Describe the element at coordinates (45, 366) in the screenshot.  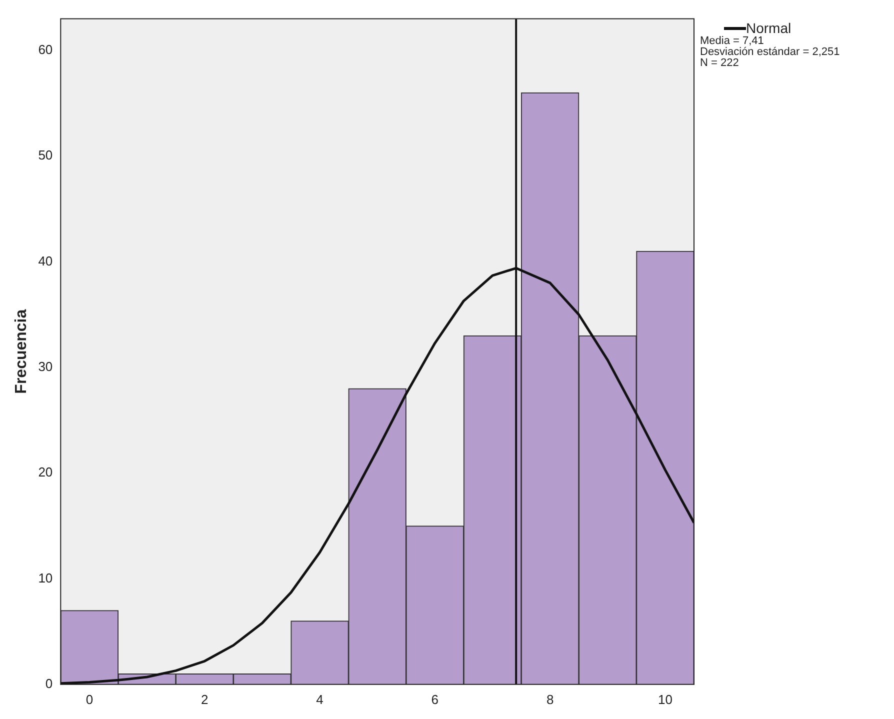
I see `y-tick-label: 30` at that location.